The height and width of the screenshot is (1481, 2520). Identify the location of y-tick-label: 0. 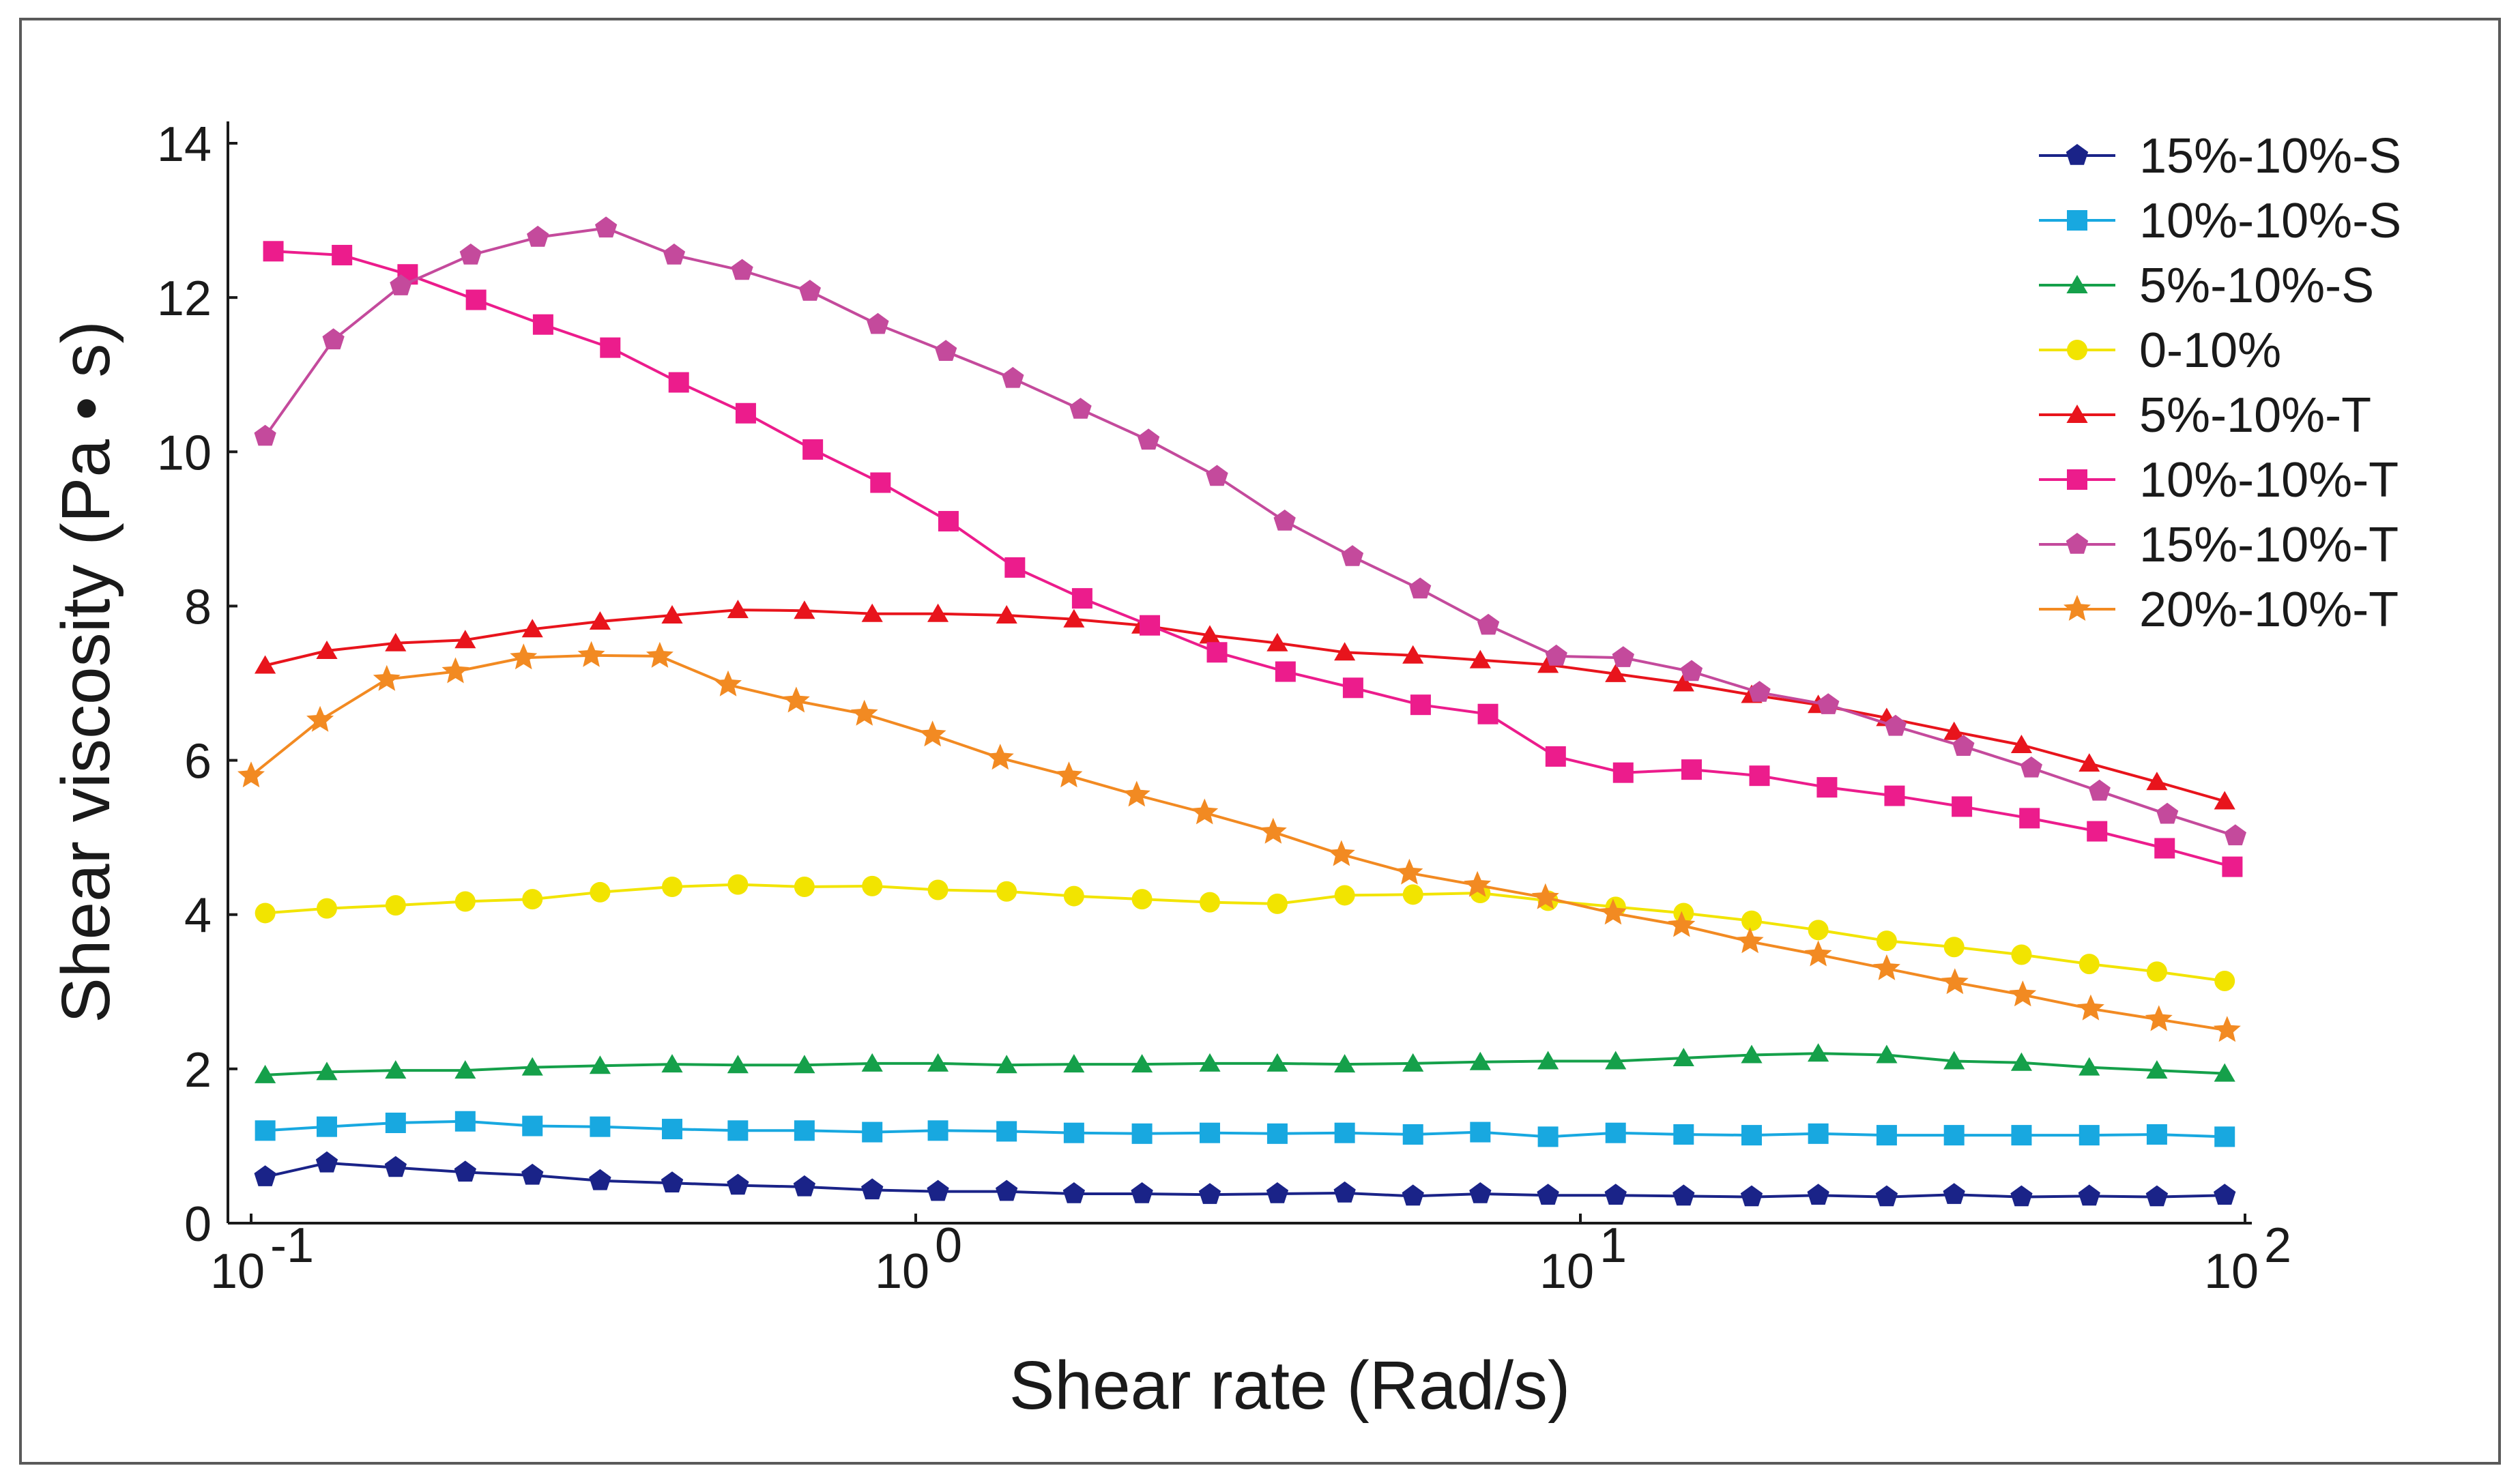
(198, 1224).